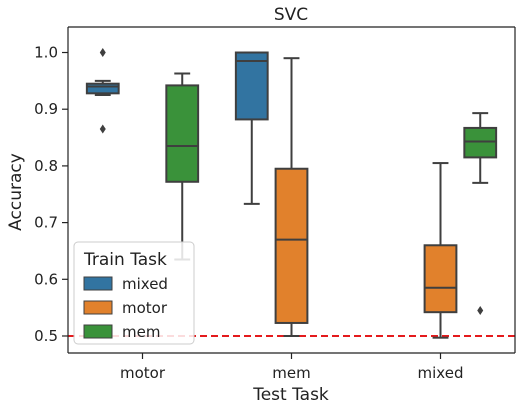  Describe the element at coordinates (291, 373) in the screenshot. I see `x-tick-label: mem` at that location.